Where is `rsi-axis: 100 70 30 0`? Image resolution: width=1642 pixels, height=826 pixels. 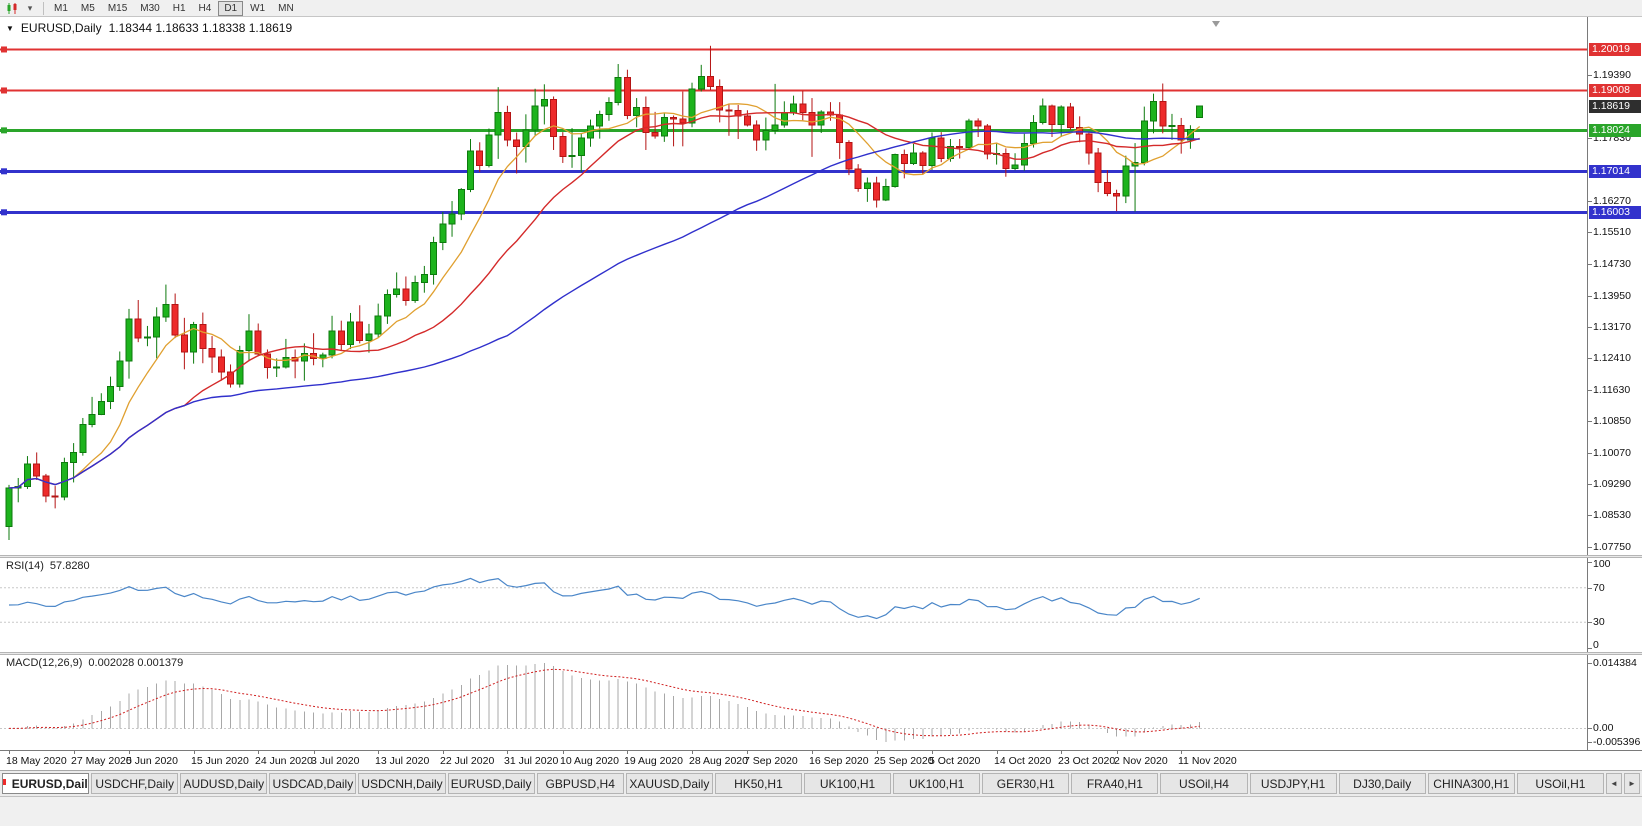
rsi-axis: 100 70 30 0 is located at coordinates (1614, 605).